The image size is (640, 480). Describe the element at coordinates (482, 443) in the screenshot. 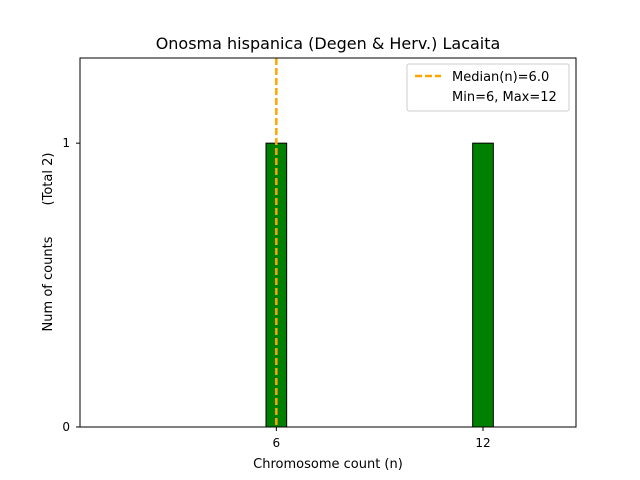

I see `x-tick-label: 12` at that location.